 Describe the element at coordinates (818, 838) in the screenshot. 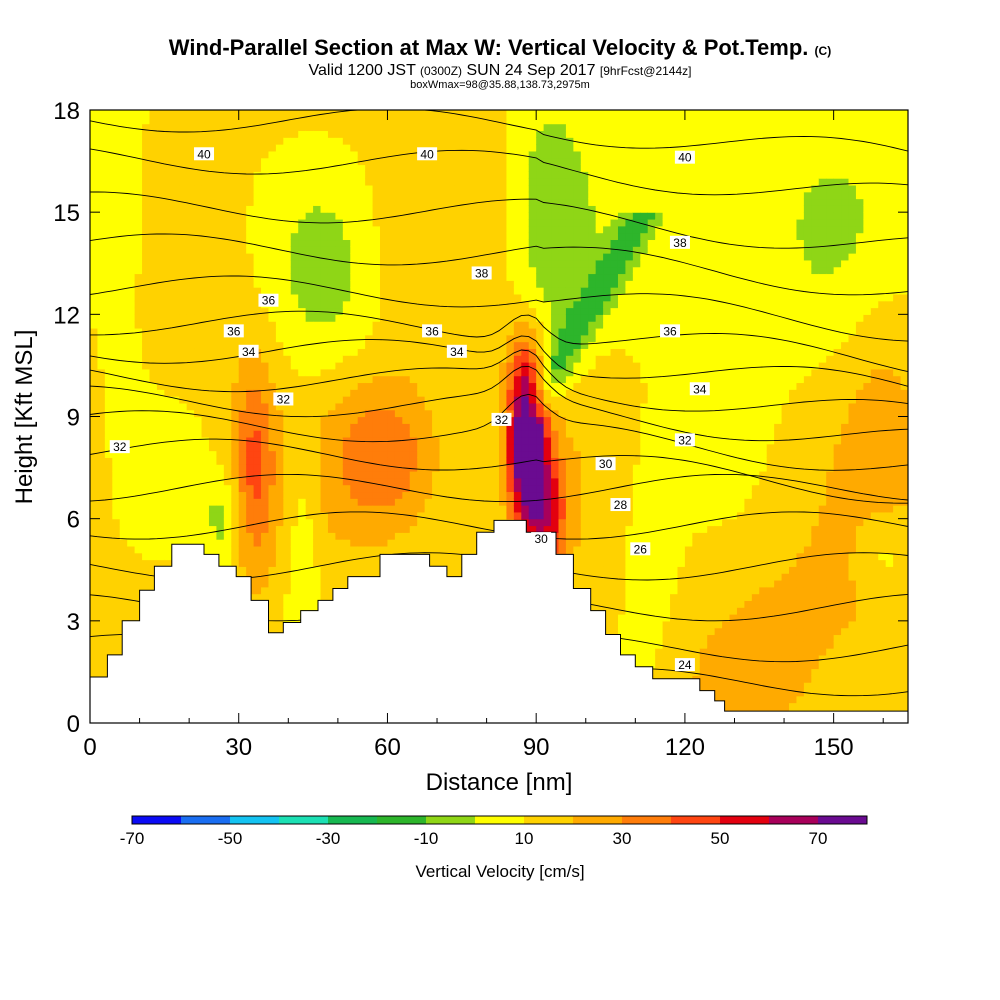

I see `colorbar-tick-label: 70` at that location.